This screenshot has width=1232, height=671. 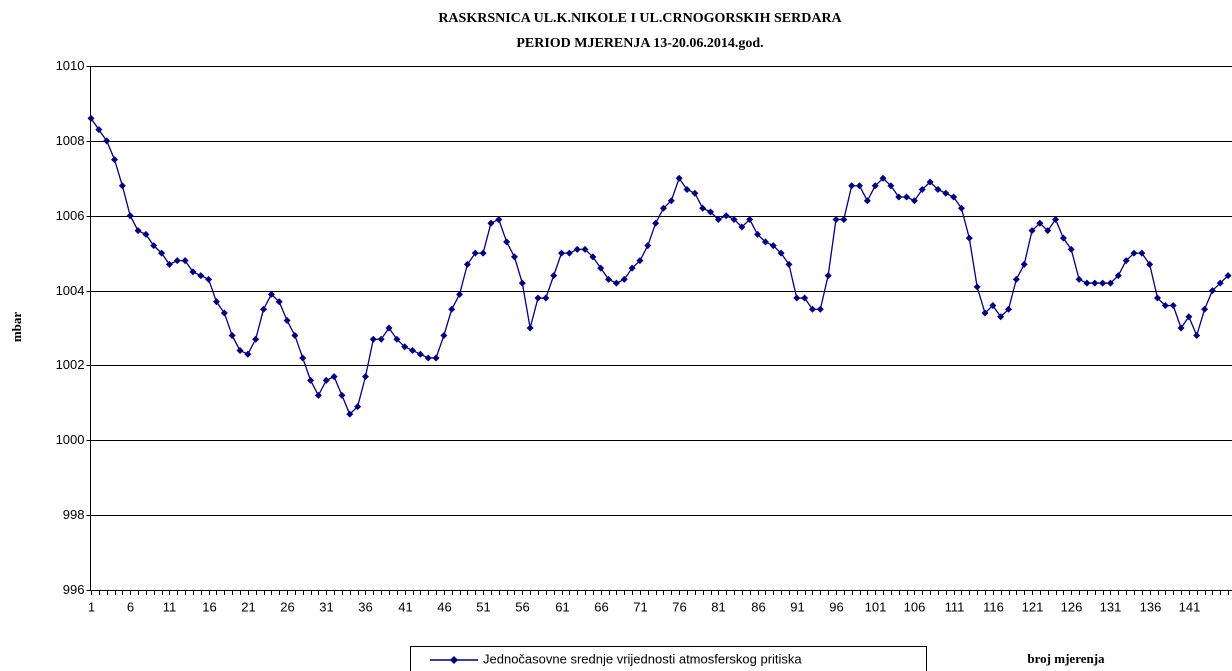 I want to click on x-tick-label: 41, so click(x=405, y=606).